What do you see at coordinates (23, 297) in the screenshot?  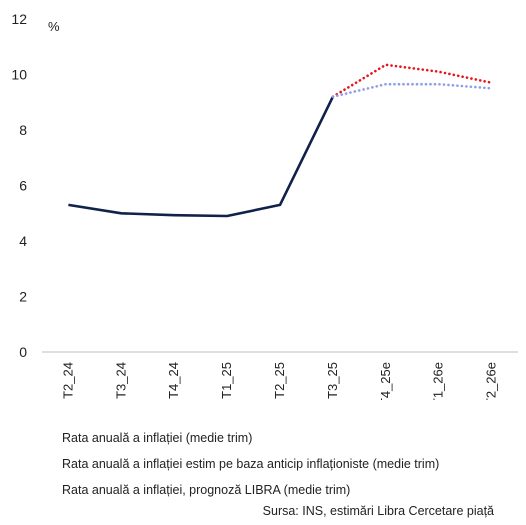 I see `y-tick-label: 2` at bounding box center [23, 297].